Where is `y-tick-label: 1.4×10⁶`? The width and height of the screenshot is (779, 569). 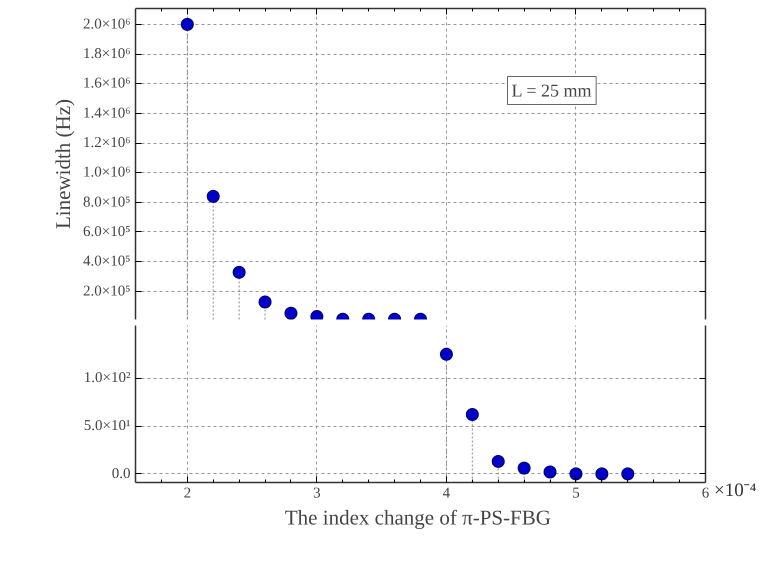
y-tick-label: 1.4×10⁶ is located at coordinates (107, 113).